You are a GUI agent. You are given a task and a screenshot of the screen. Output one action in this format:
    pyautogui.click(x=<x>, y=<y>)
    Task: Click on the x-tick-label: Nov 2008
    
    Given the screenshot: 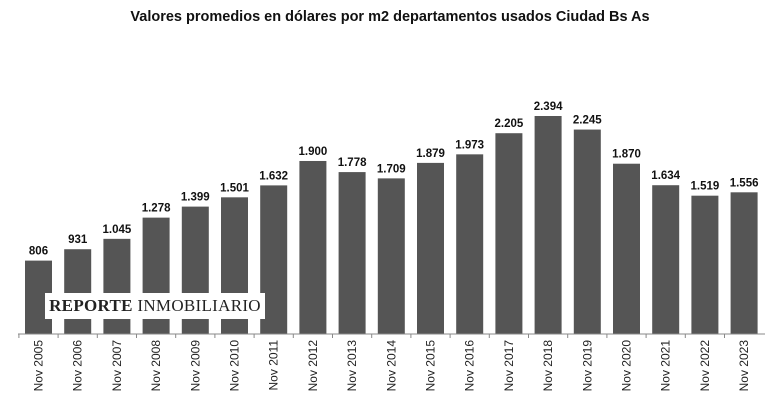 What is the action you would take?
    pyautogui.click(x=156, y=366)
    